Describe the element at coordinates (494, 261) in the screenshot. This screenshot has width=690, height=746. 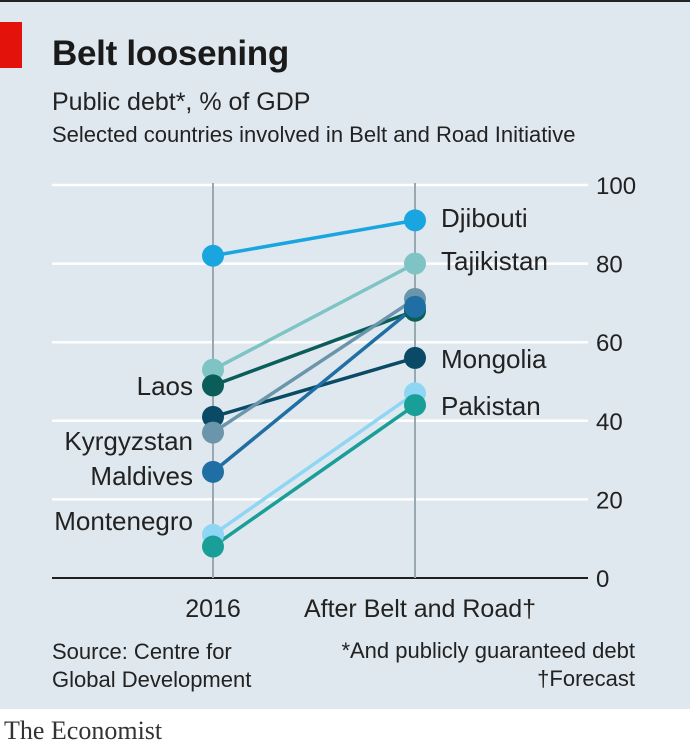
I see `series-label-right: Tajikistan` at that location.